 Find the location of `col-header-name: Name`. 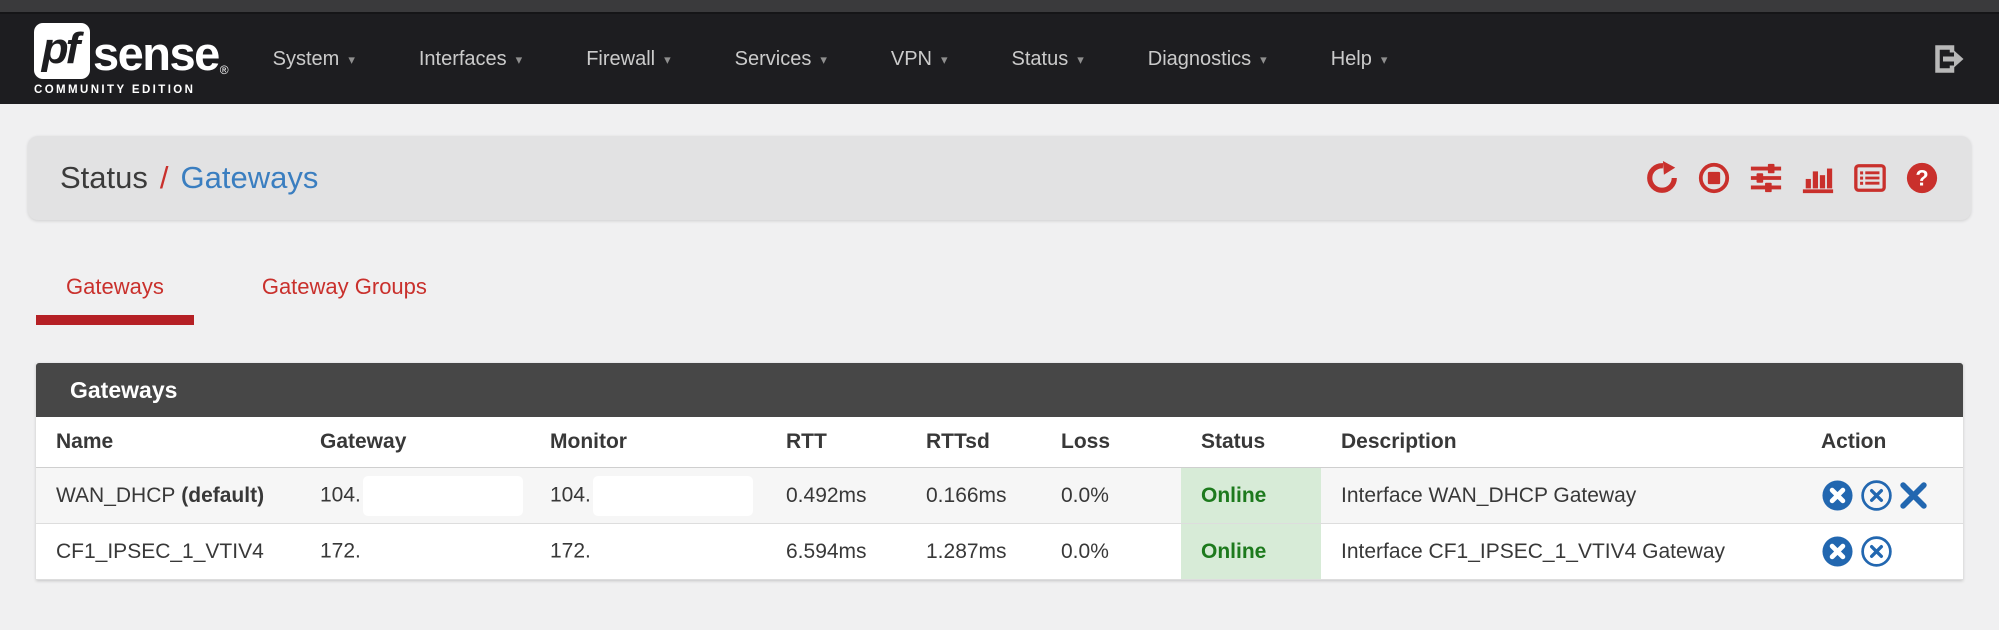

col-header-name: Name is located at coordinates (168, 442).